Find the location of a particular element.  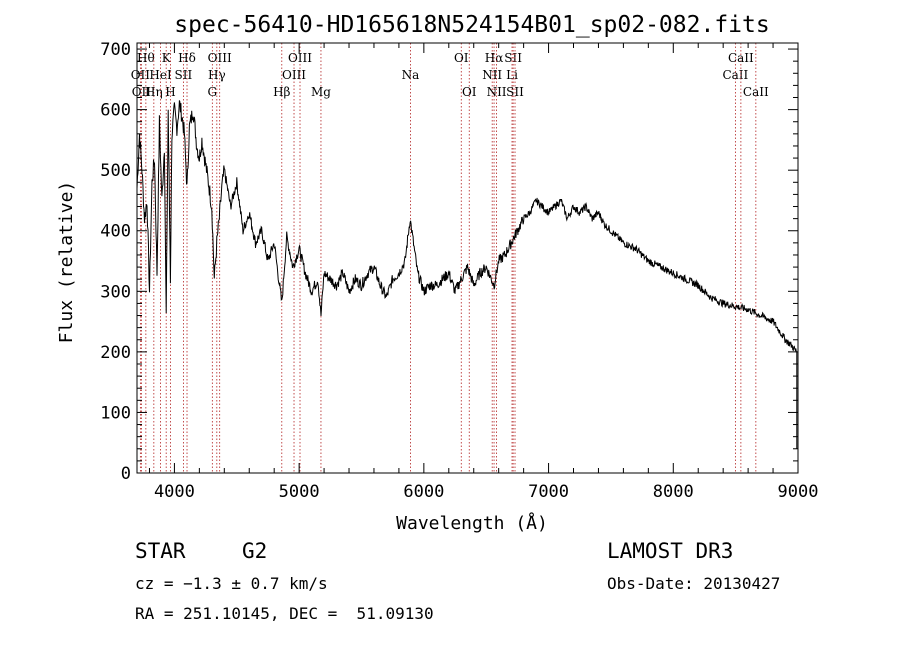

y-tick-label: 400 is located at coordinates (115, 232).